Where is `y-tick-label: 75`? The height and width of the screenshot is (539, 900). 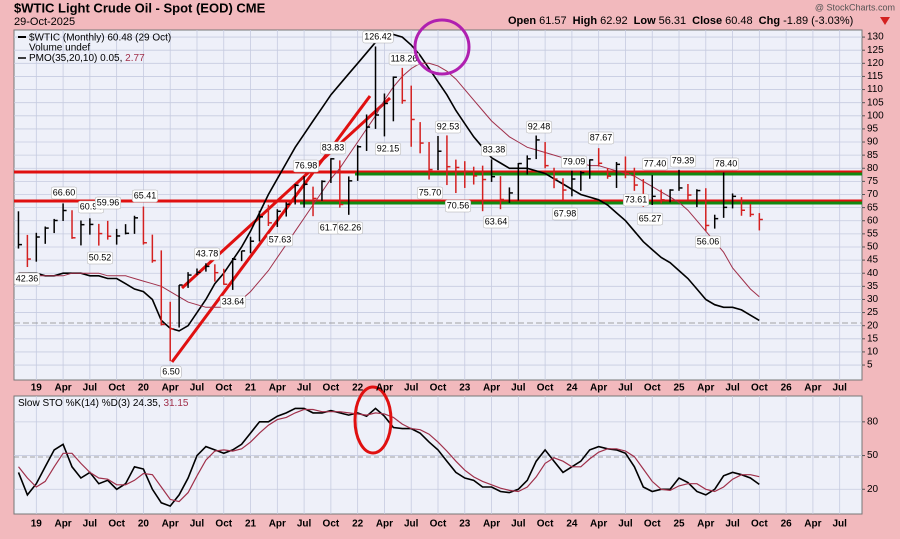 y-tick-label: 75 is located at coordinates (873, 181).